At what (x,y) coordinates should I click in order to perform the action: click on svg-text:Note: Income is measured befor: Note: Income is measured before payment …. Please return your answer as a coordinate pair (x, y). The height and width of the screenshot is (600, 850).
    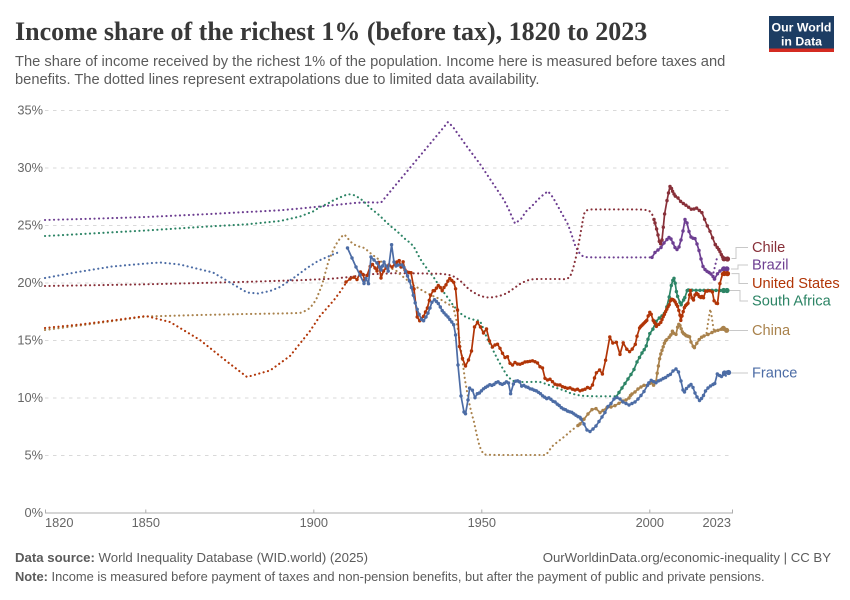
    Looking at the image, I should click on (390, 576).